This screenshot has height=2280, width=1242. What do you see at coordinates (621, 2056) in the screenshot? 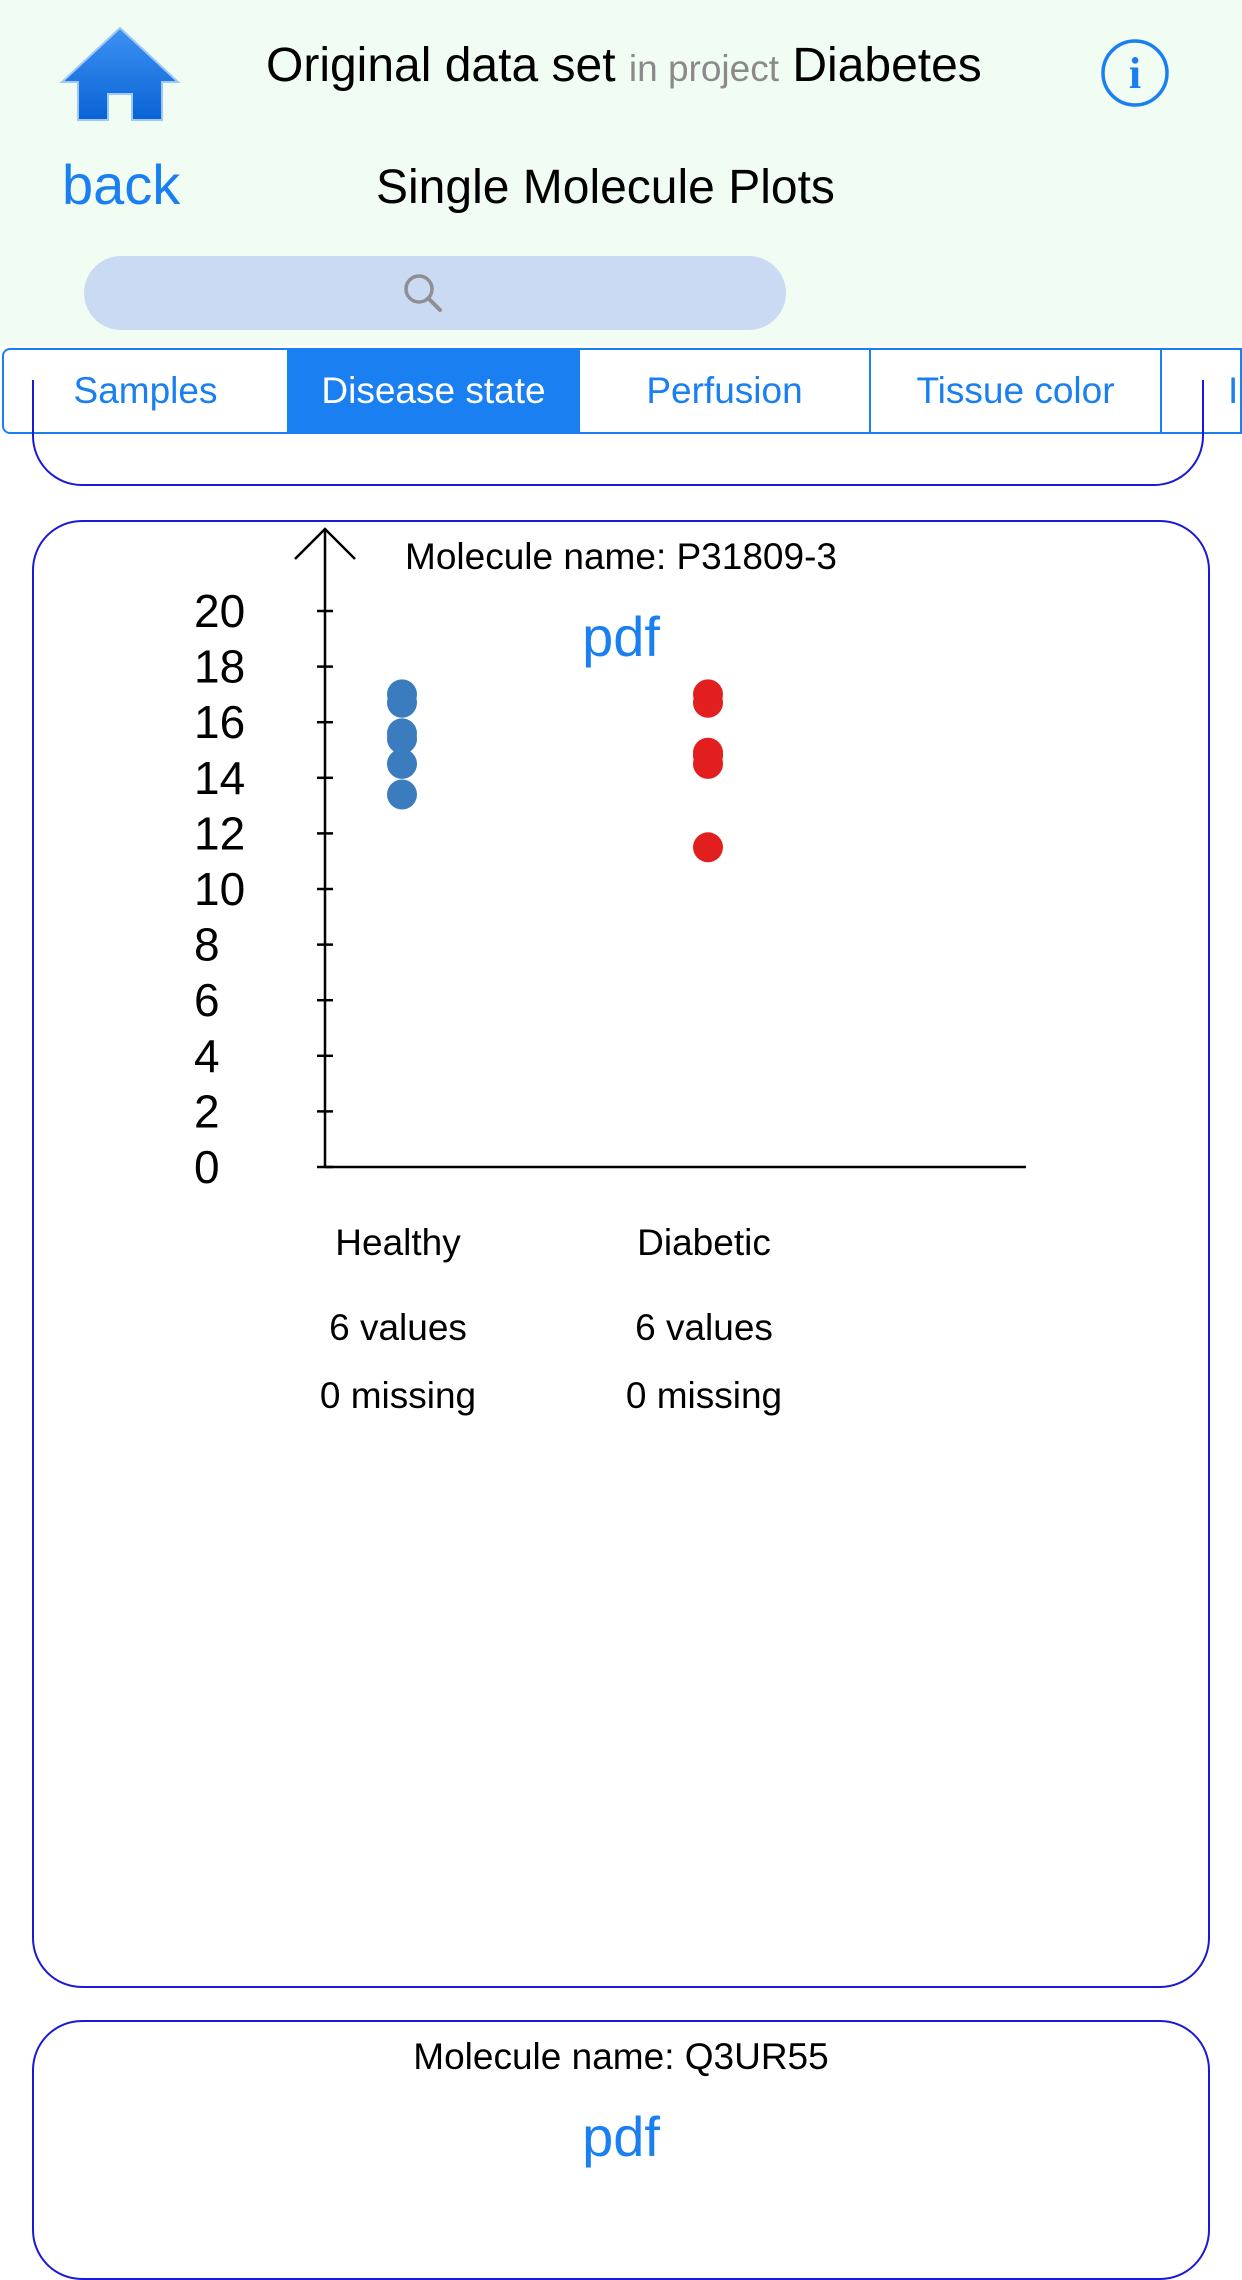
I see `molecule-name: Molecule name: Q3UR55` at bounding box center [621, 2056].